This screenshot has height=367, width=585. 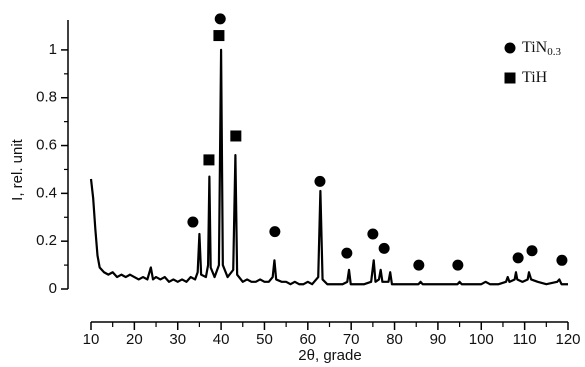 What do you see at coordinates (46, 145) in the screenshot?
I see `y-tick-label: 0.6` at bounding box center [46, 145].